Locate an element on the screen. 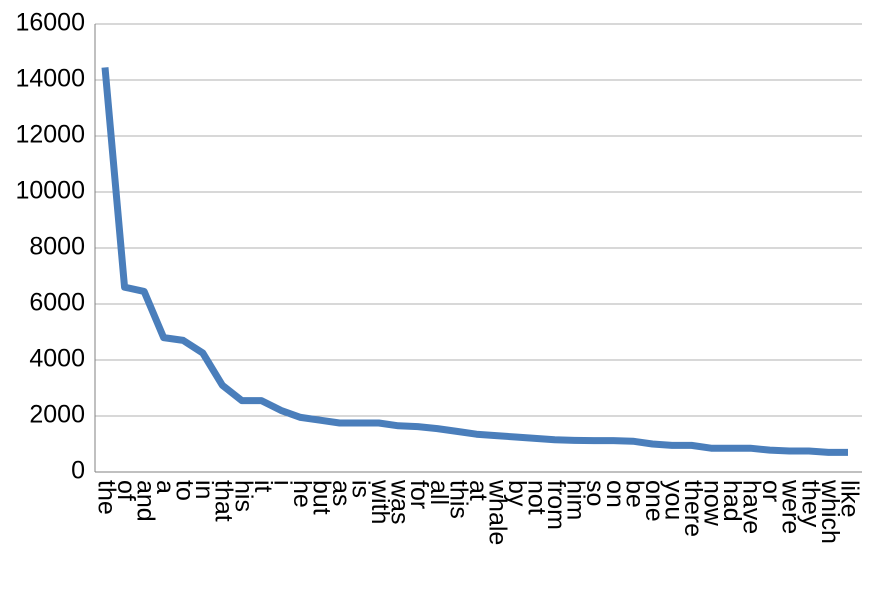  x-tick-label: so is located at coordinates (595, 493).